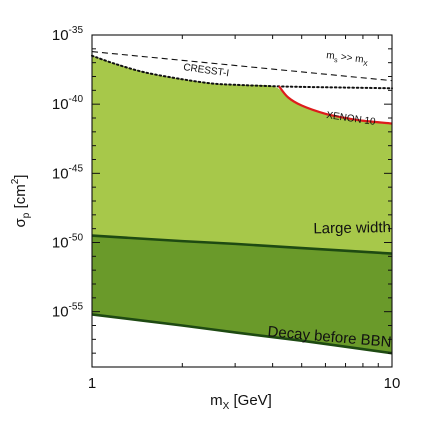 This screenshot has height=423, width=423. What do you see at coordinates (350, 59) in the screenshot?
I see `ms-label-relation: >> m` at bounding box center [350, 59].